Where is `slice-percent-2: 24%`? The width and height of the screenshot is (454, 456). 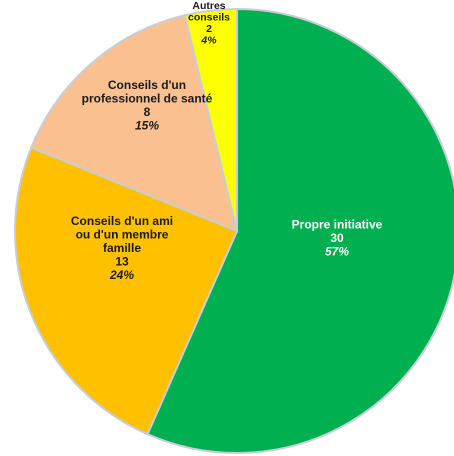
slice-percent-2: 24% is located at coordinates (121, 275).